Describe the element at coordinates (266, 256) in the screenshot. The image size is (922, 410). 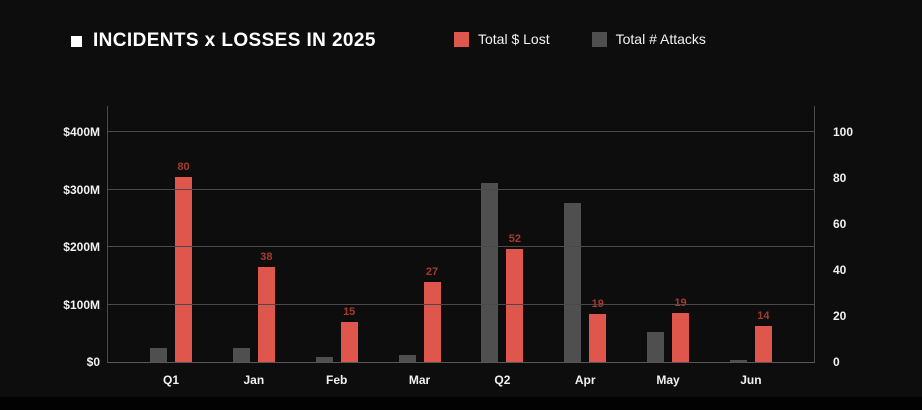
I see `lost-bar-value-label: 38` at that location.